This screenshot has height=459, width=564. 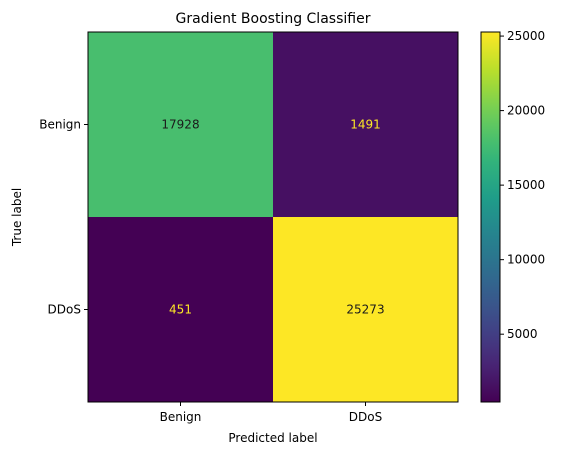 I want to click on colorbar-tick-label: 15000, so click(x=526, y=185).